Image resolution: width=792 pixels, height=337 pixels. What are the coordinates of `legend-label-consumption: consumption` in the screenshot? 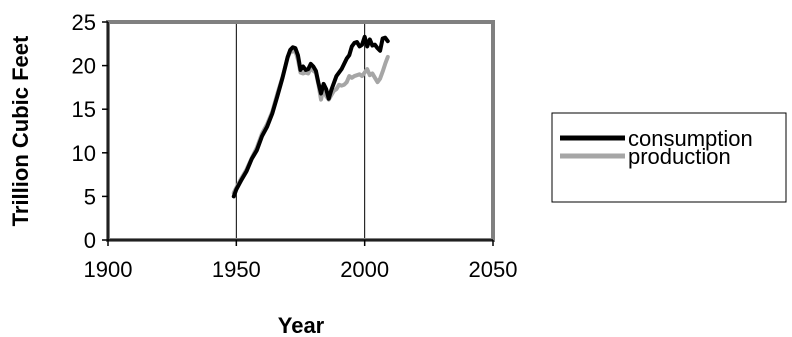 It's located at (690, 138).